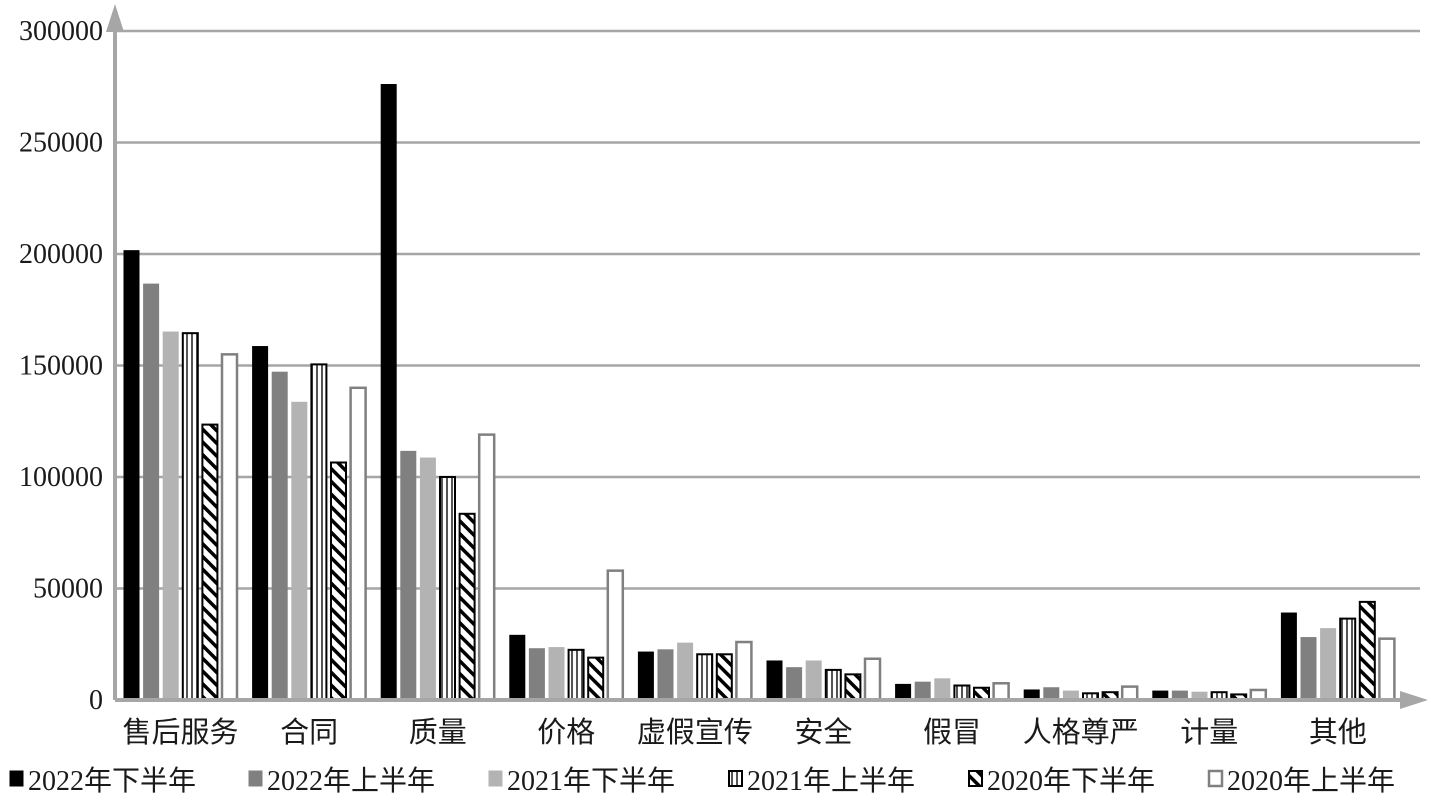 The width and height of the screenshot is (1431, 804). I want to click on y-axis-arrow, so click(115, 18).